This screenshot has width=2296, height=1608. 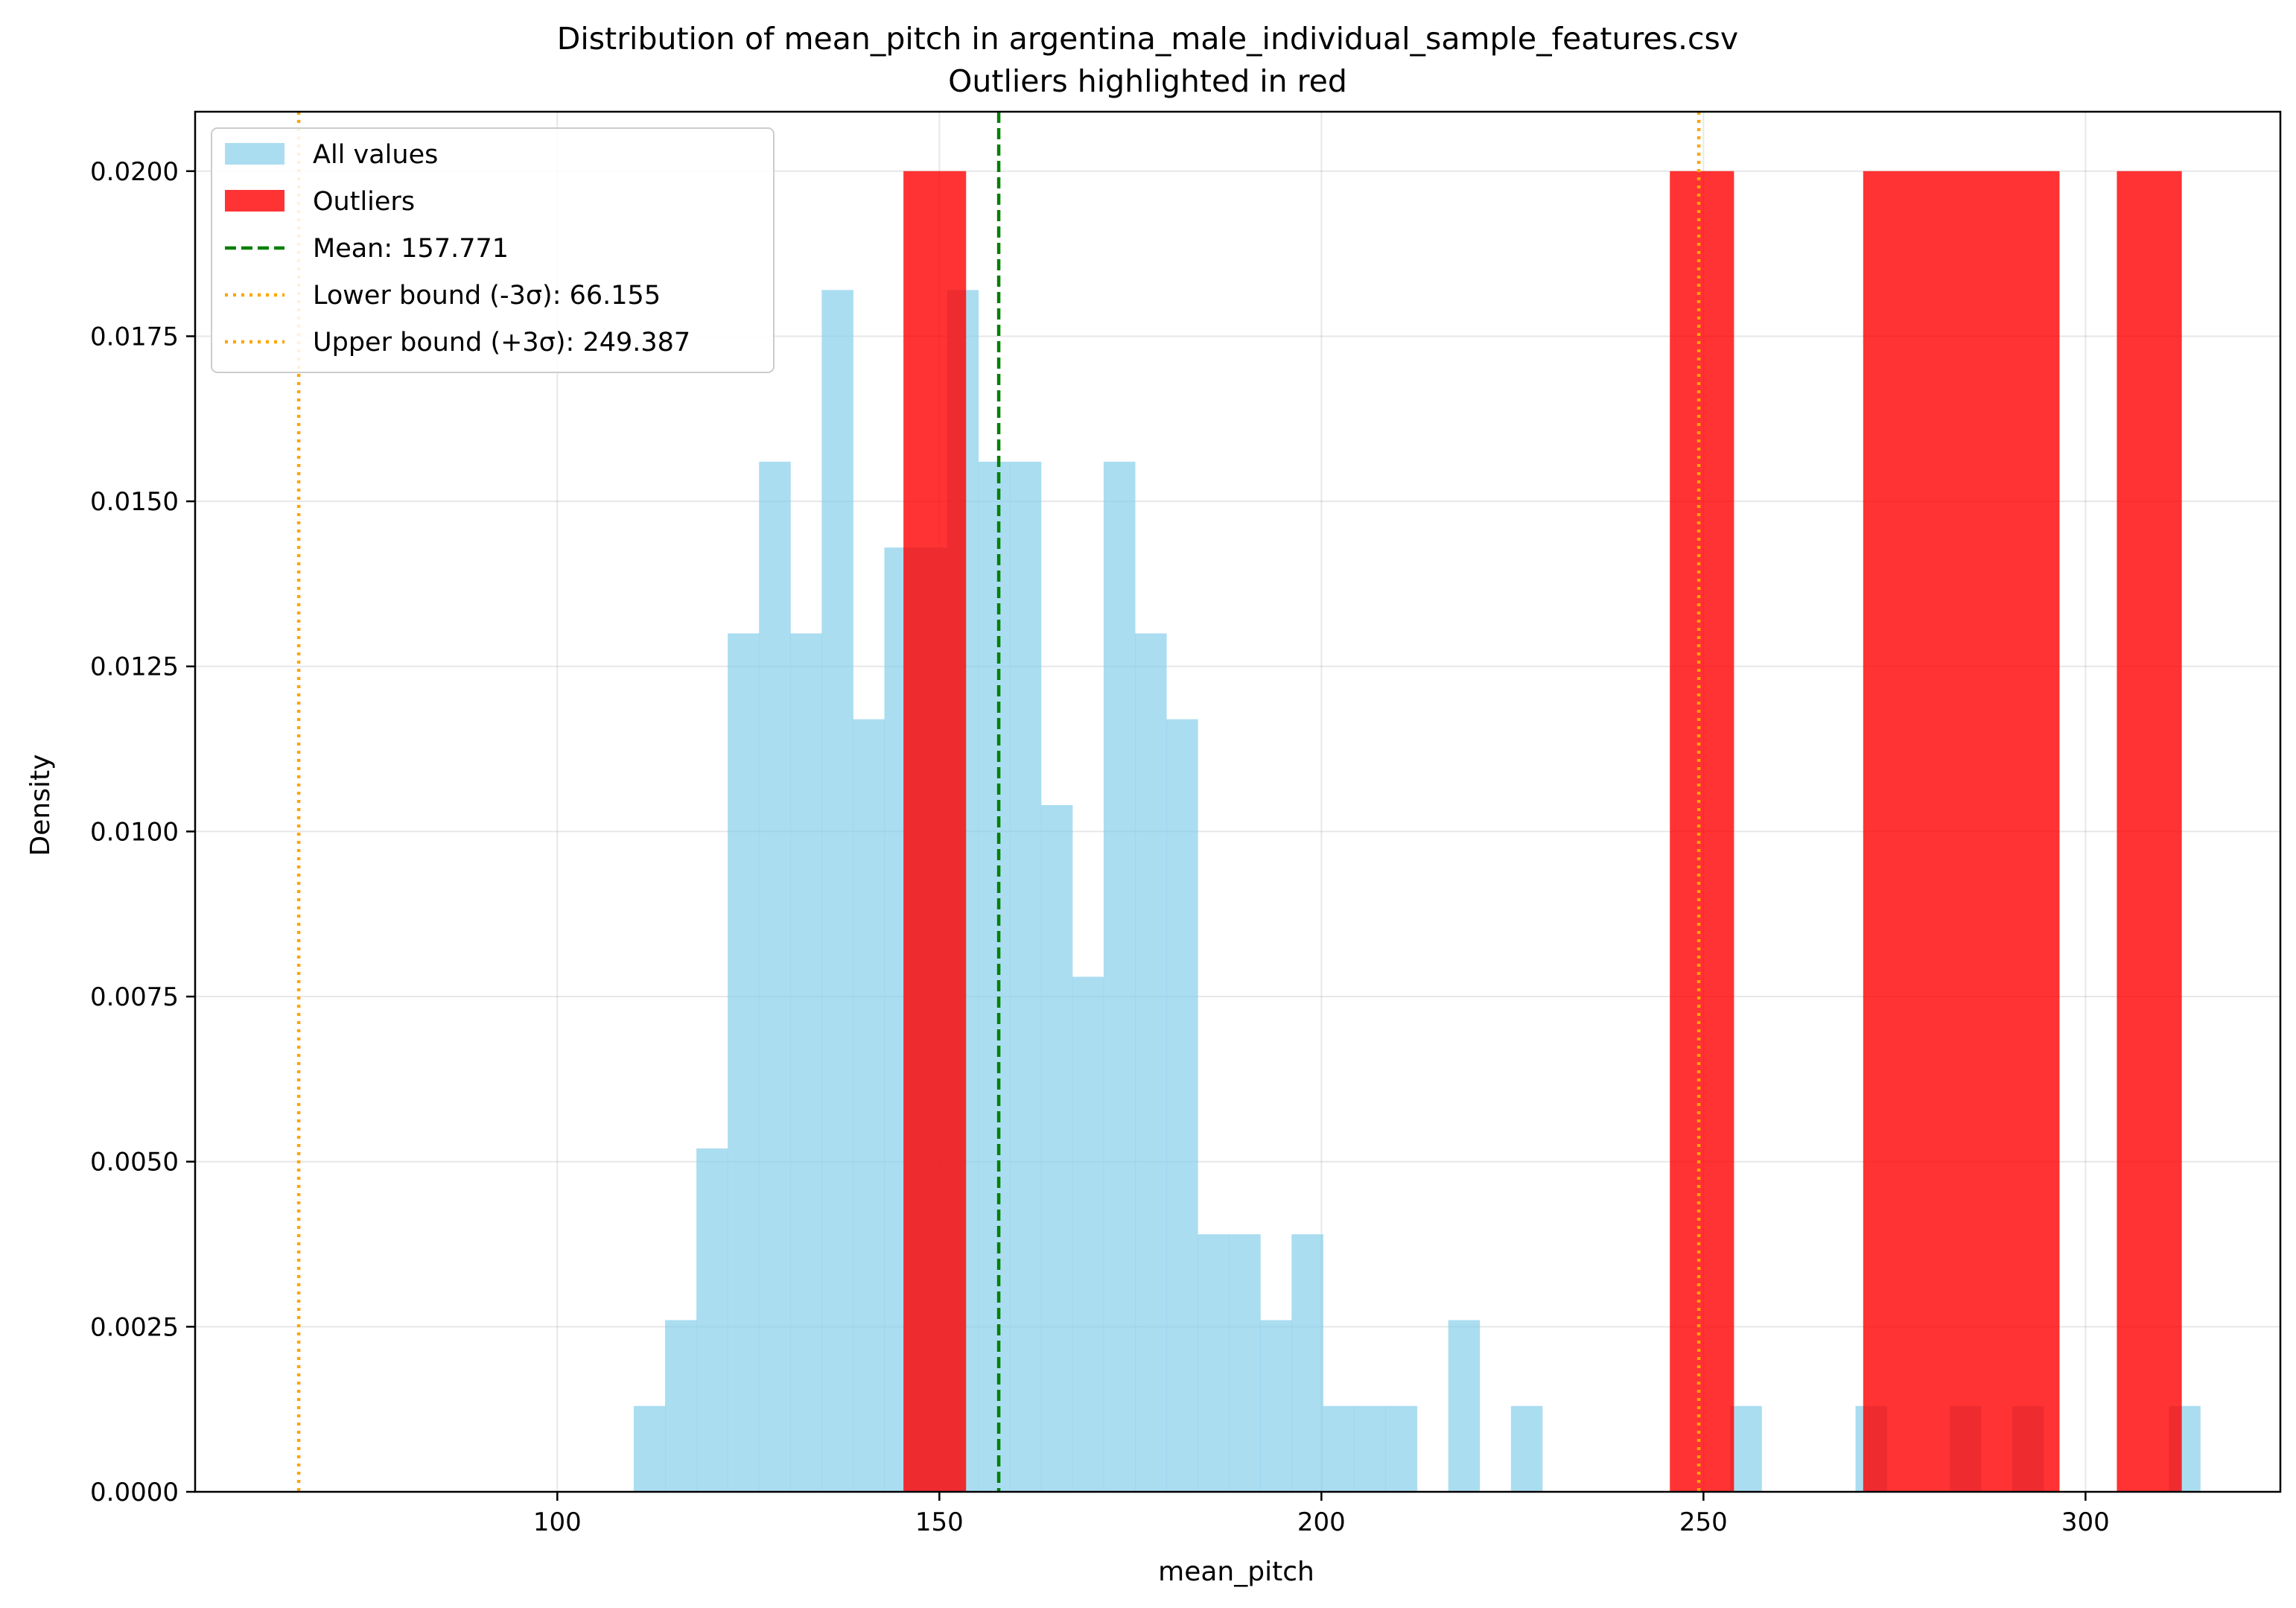 What do you see at coordinates (254, 154) in the screenshot?
I see `legend-swatch-all-values` at bounding box center [254, 154].